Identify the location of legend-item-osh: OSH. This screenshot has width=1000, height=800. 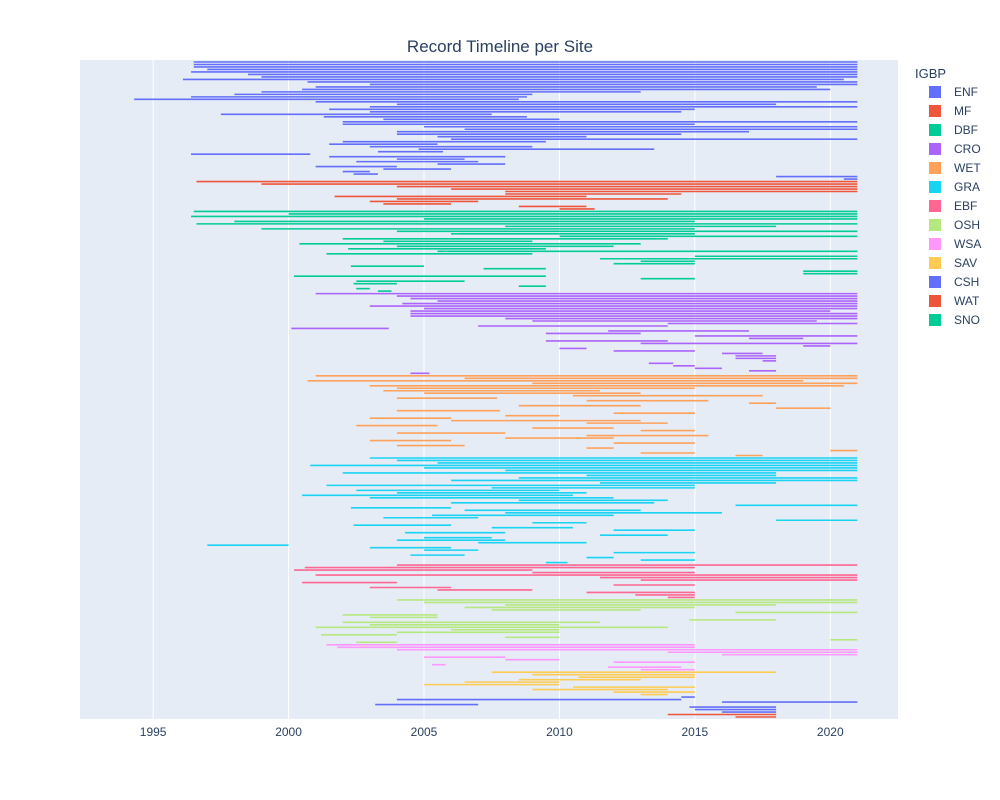
(954, 225).